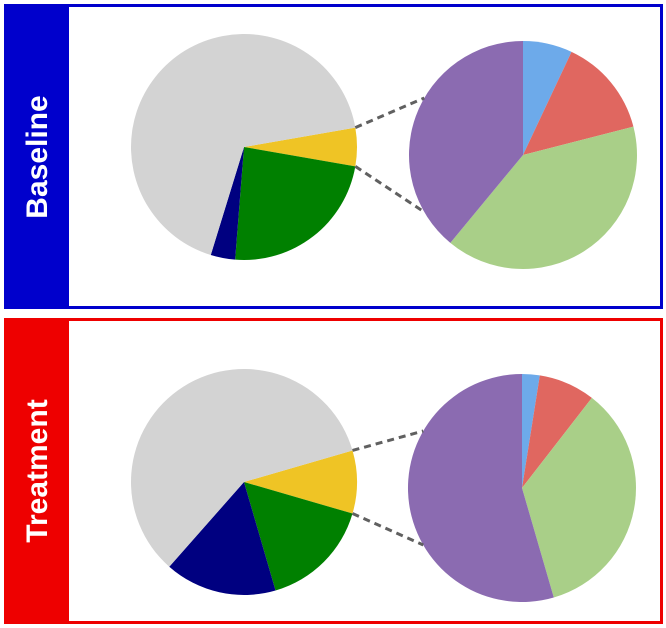 This screenshot has width=666, height=628. What do you see at coordinates (579, 497) in the screenshot?
I see `treatment-detail-slice-light-green` at bounding box center [579, 497].